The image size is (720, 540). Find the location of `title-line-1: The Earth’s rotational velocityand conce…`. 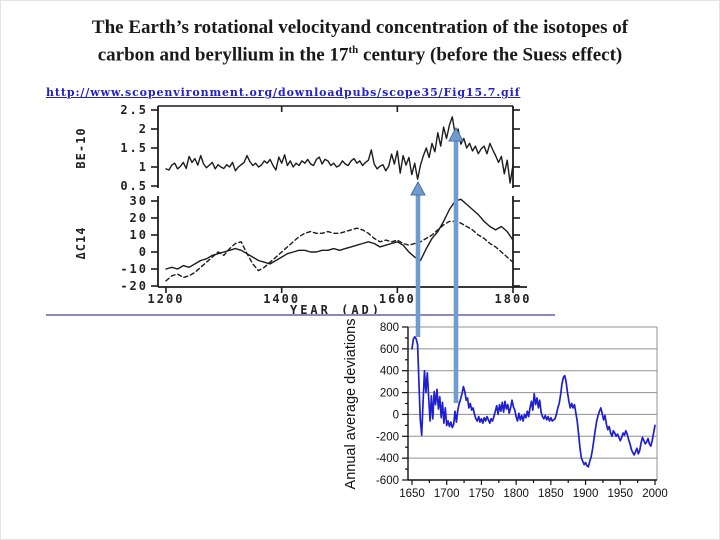

title-line-1: The Earth’s rotational velocityand conce… is located at coordinates (360, 27).